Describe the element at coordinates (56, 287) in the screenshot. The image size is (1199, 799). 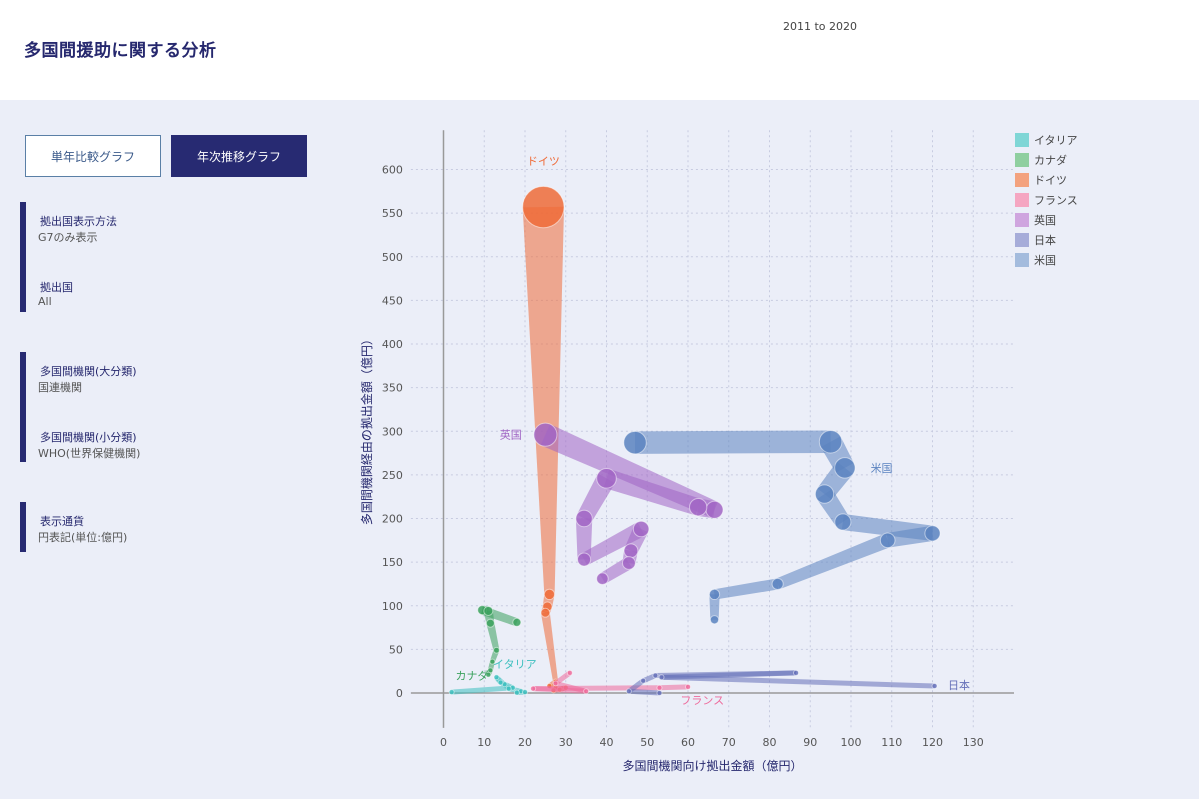
I see `country-label: 拠出国` at that location.